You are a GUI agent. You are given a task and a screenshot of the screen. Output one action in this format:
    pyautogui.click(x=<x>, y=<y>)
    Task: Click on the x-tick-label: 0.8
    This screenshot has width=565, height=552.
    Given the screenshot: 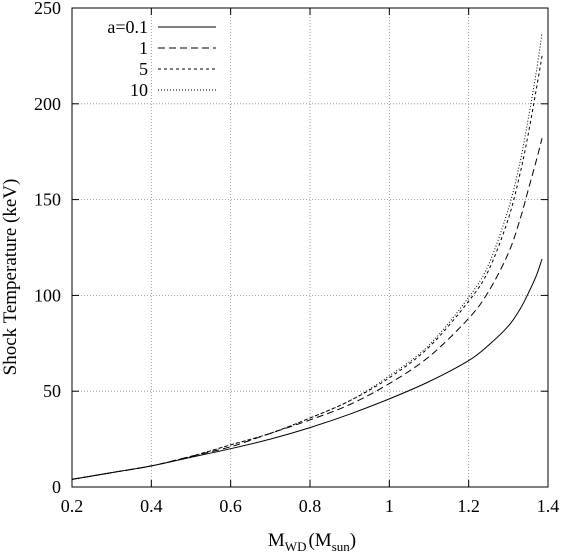 What is the action you would take?
    pyautogui.click(x=310, y=506)
    